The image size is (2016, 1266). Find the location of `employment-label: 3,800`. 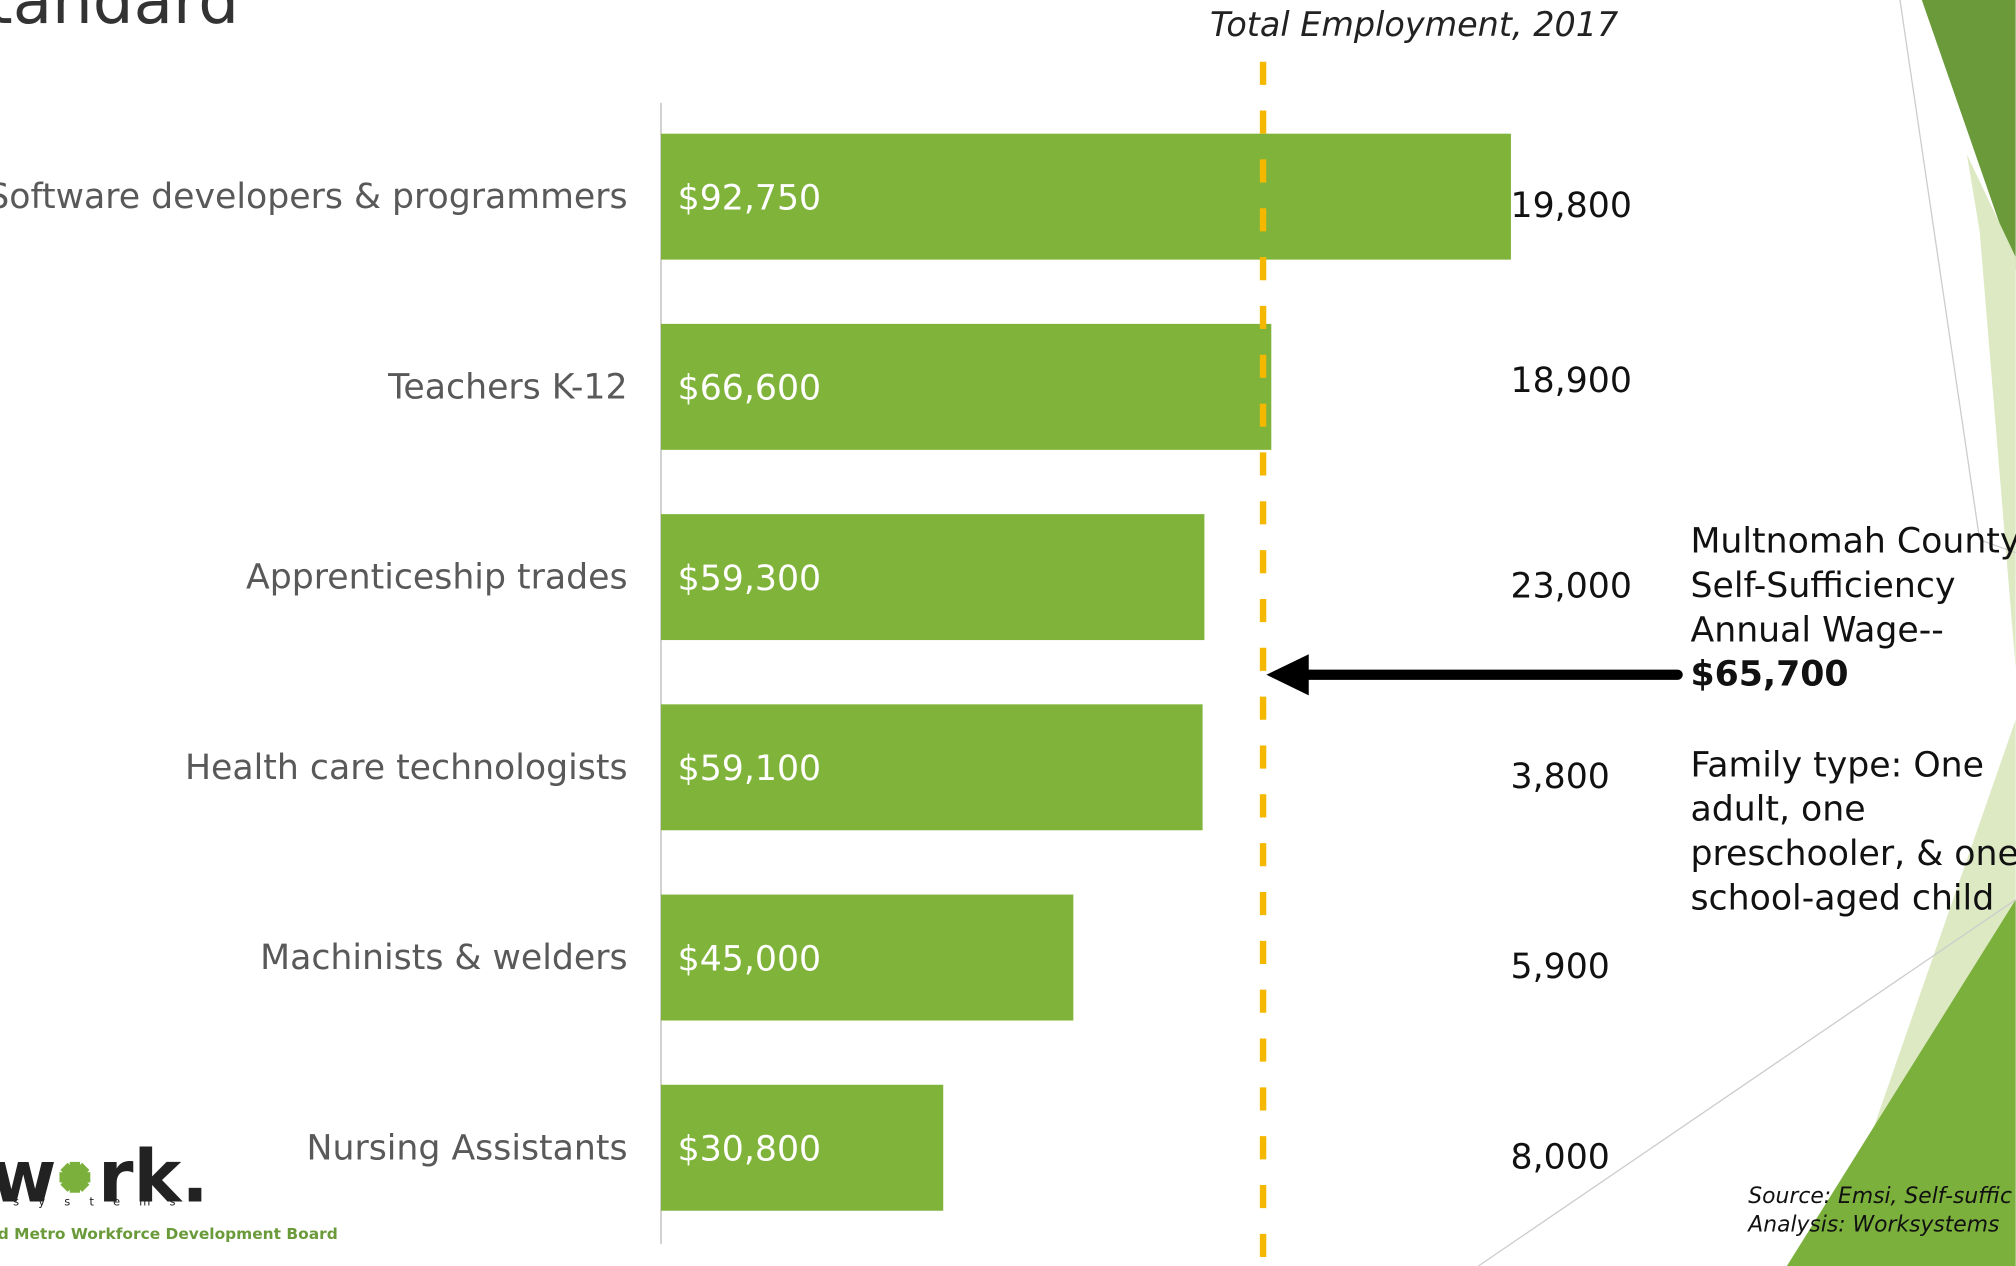

employment-label: 3,800 is located at coordinates (1560, 777).